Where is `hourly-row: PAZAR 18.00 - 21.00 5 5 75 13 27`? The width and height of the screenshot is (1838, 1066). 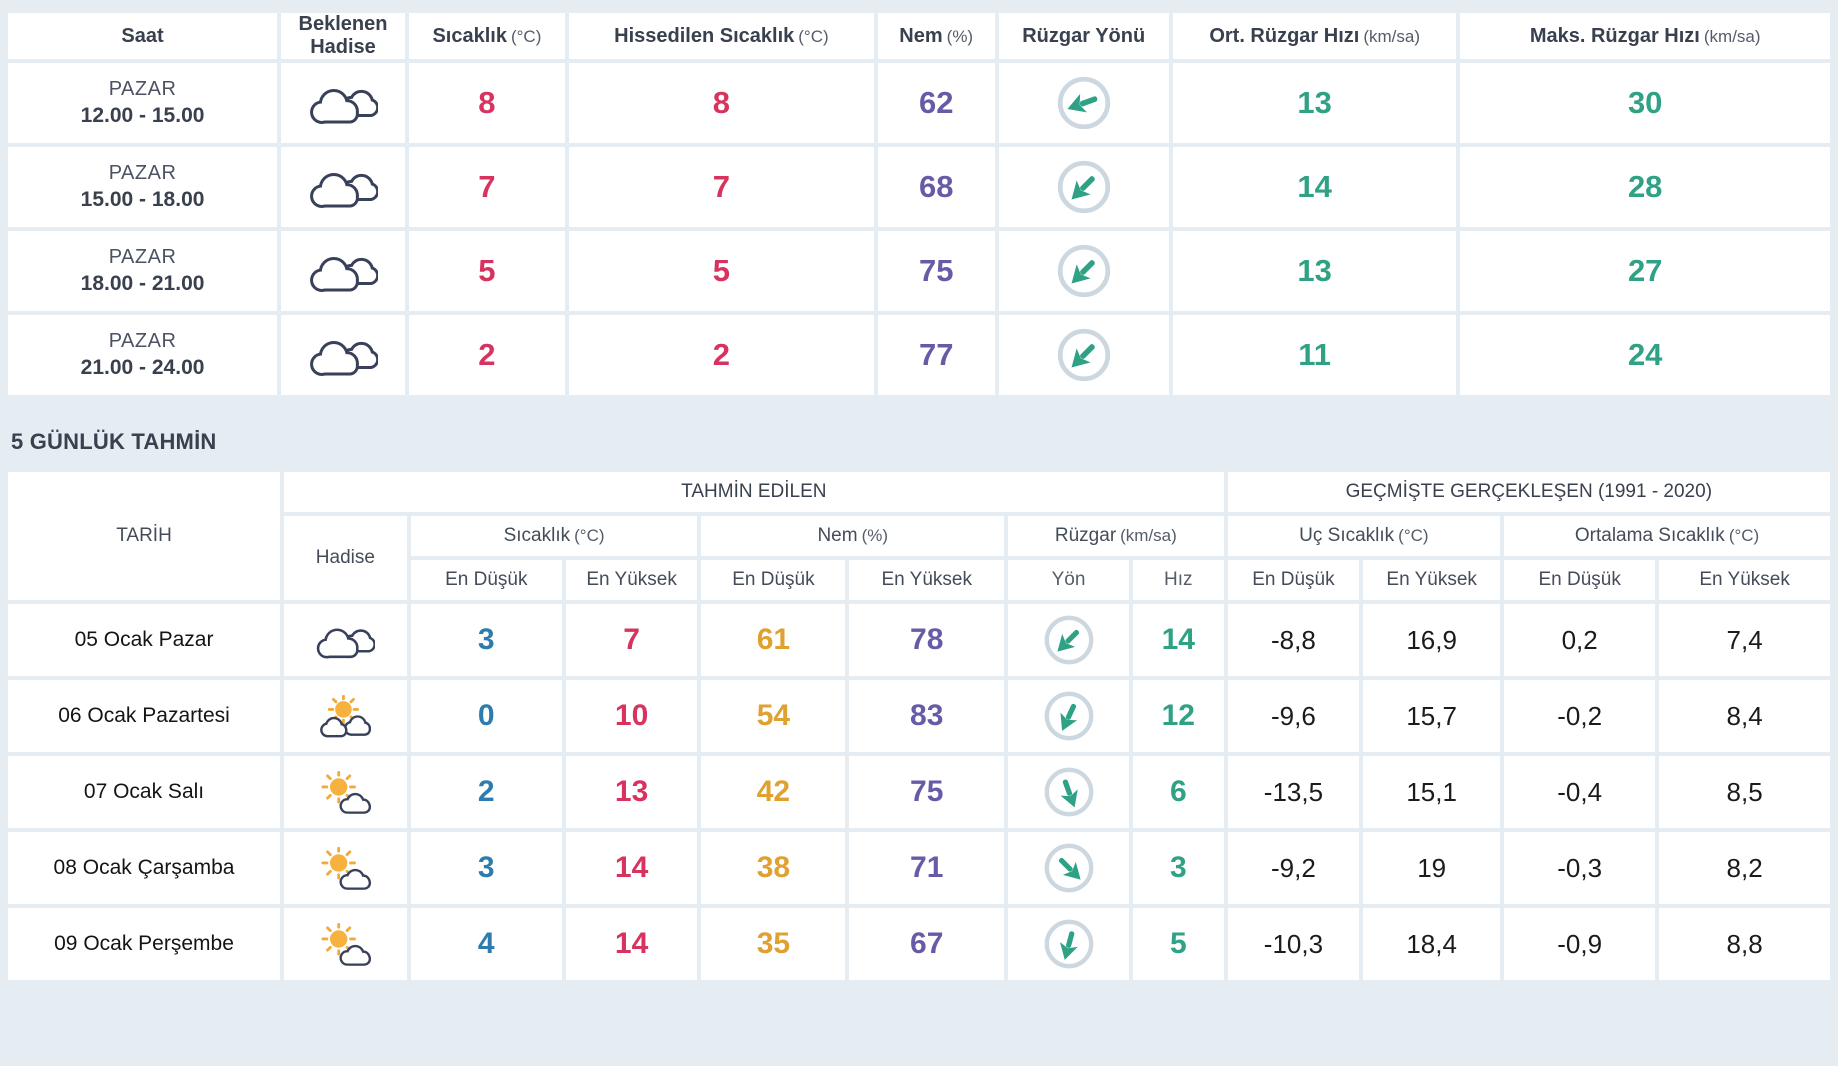
hourly-row: PAZAR 18.00 - 21.00 5 5 75 13 27 is located at coordinates (919, 271).